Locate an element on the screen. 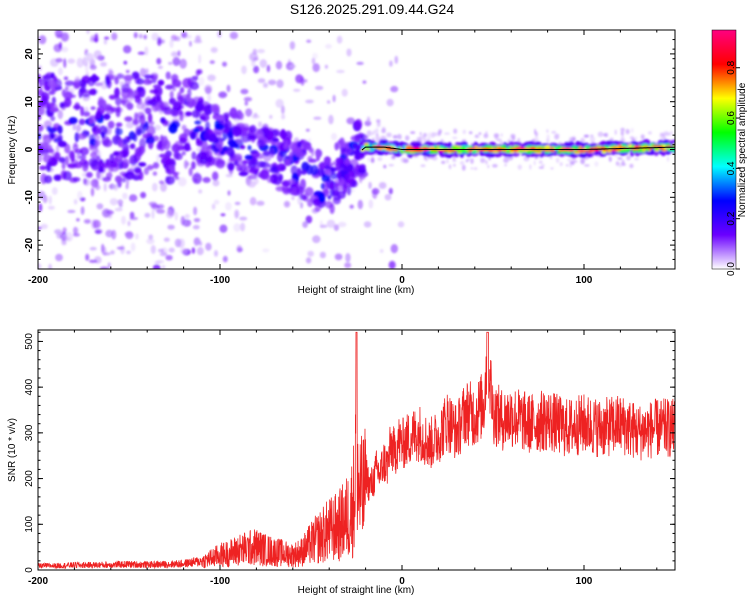 This screenshot has height=600, width=750. y-tick-label: 20 is located at coordinates (29, 54).